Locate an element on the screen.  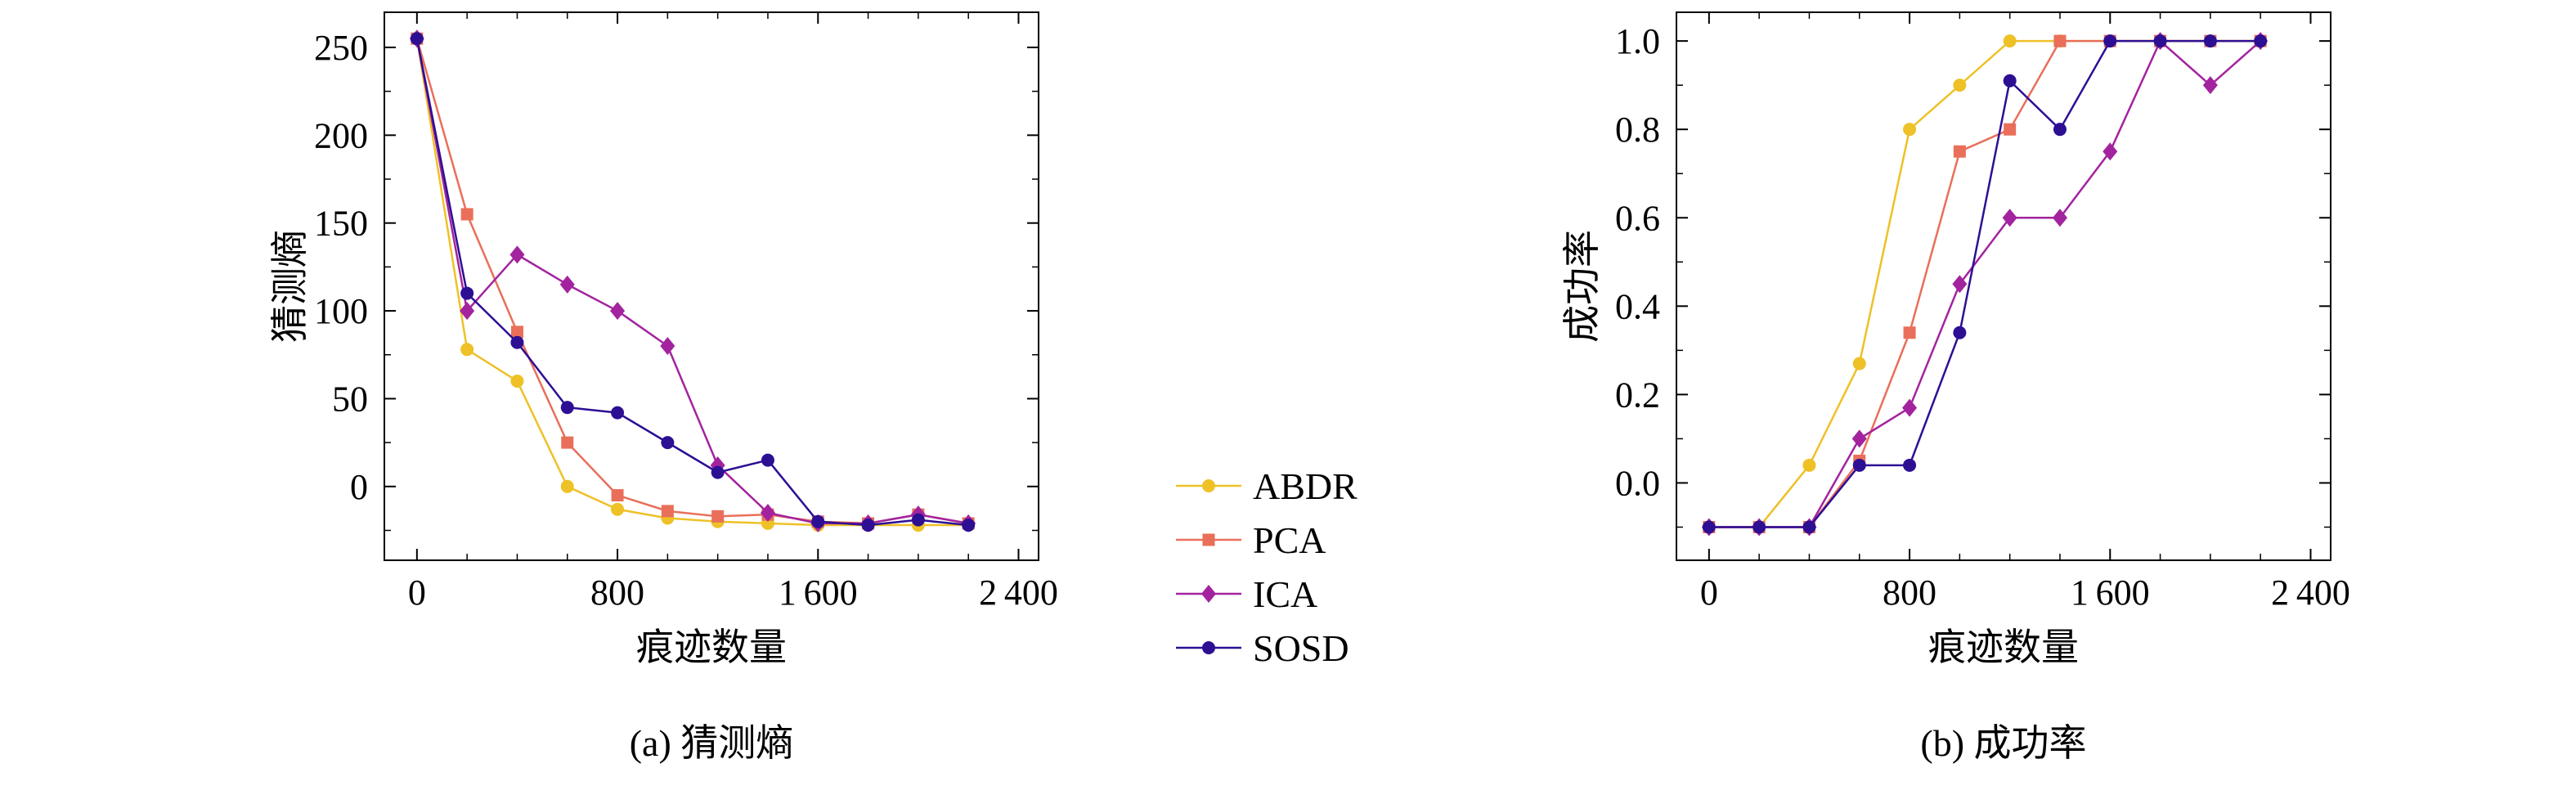
abdr-line-marker-icon is located at coordinates (1208, 485).